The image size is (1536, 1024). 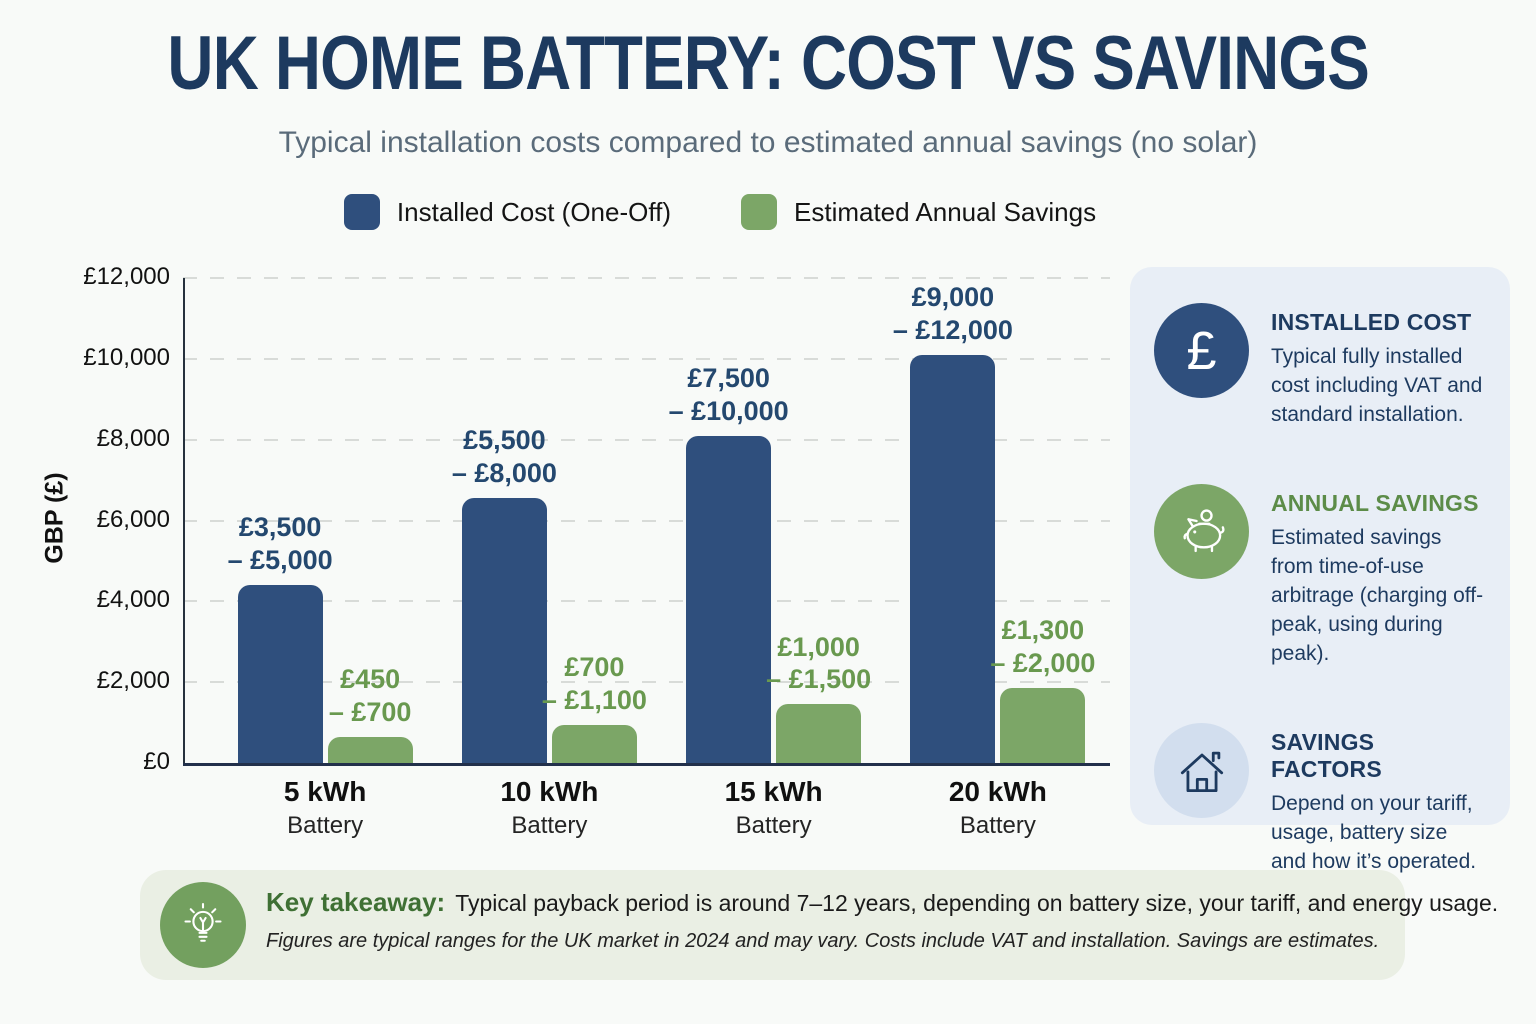 I want to click on bar-range-label-line: – £2,000, so click(x=1043, y=663).